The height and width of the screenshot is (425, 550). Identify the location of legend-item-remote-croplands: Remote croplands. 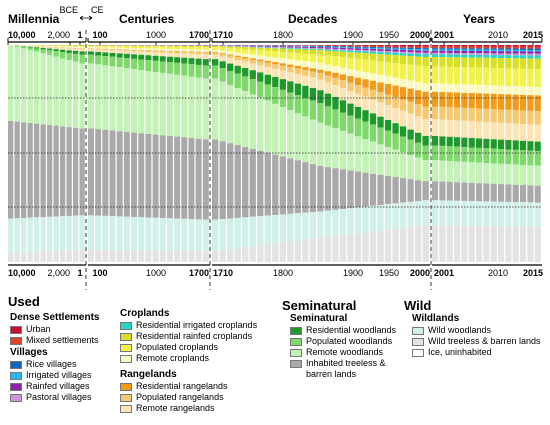
(188, 358).